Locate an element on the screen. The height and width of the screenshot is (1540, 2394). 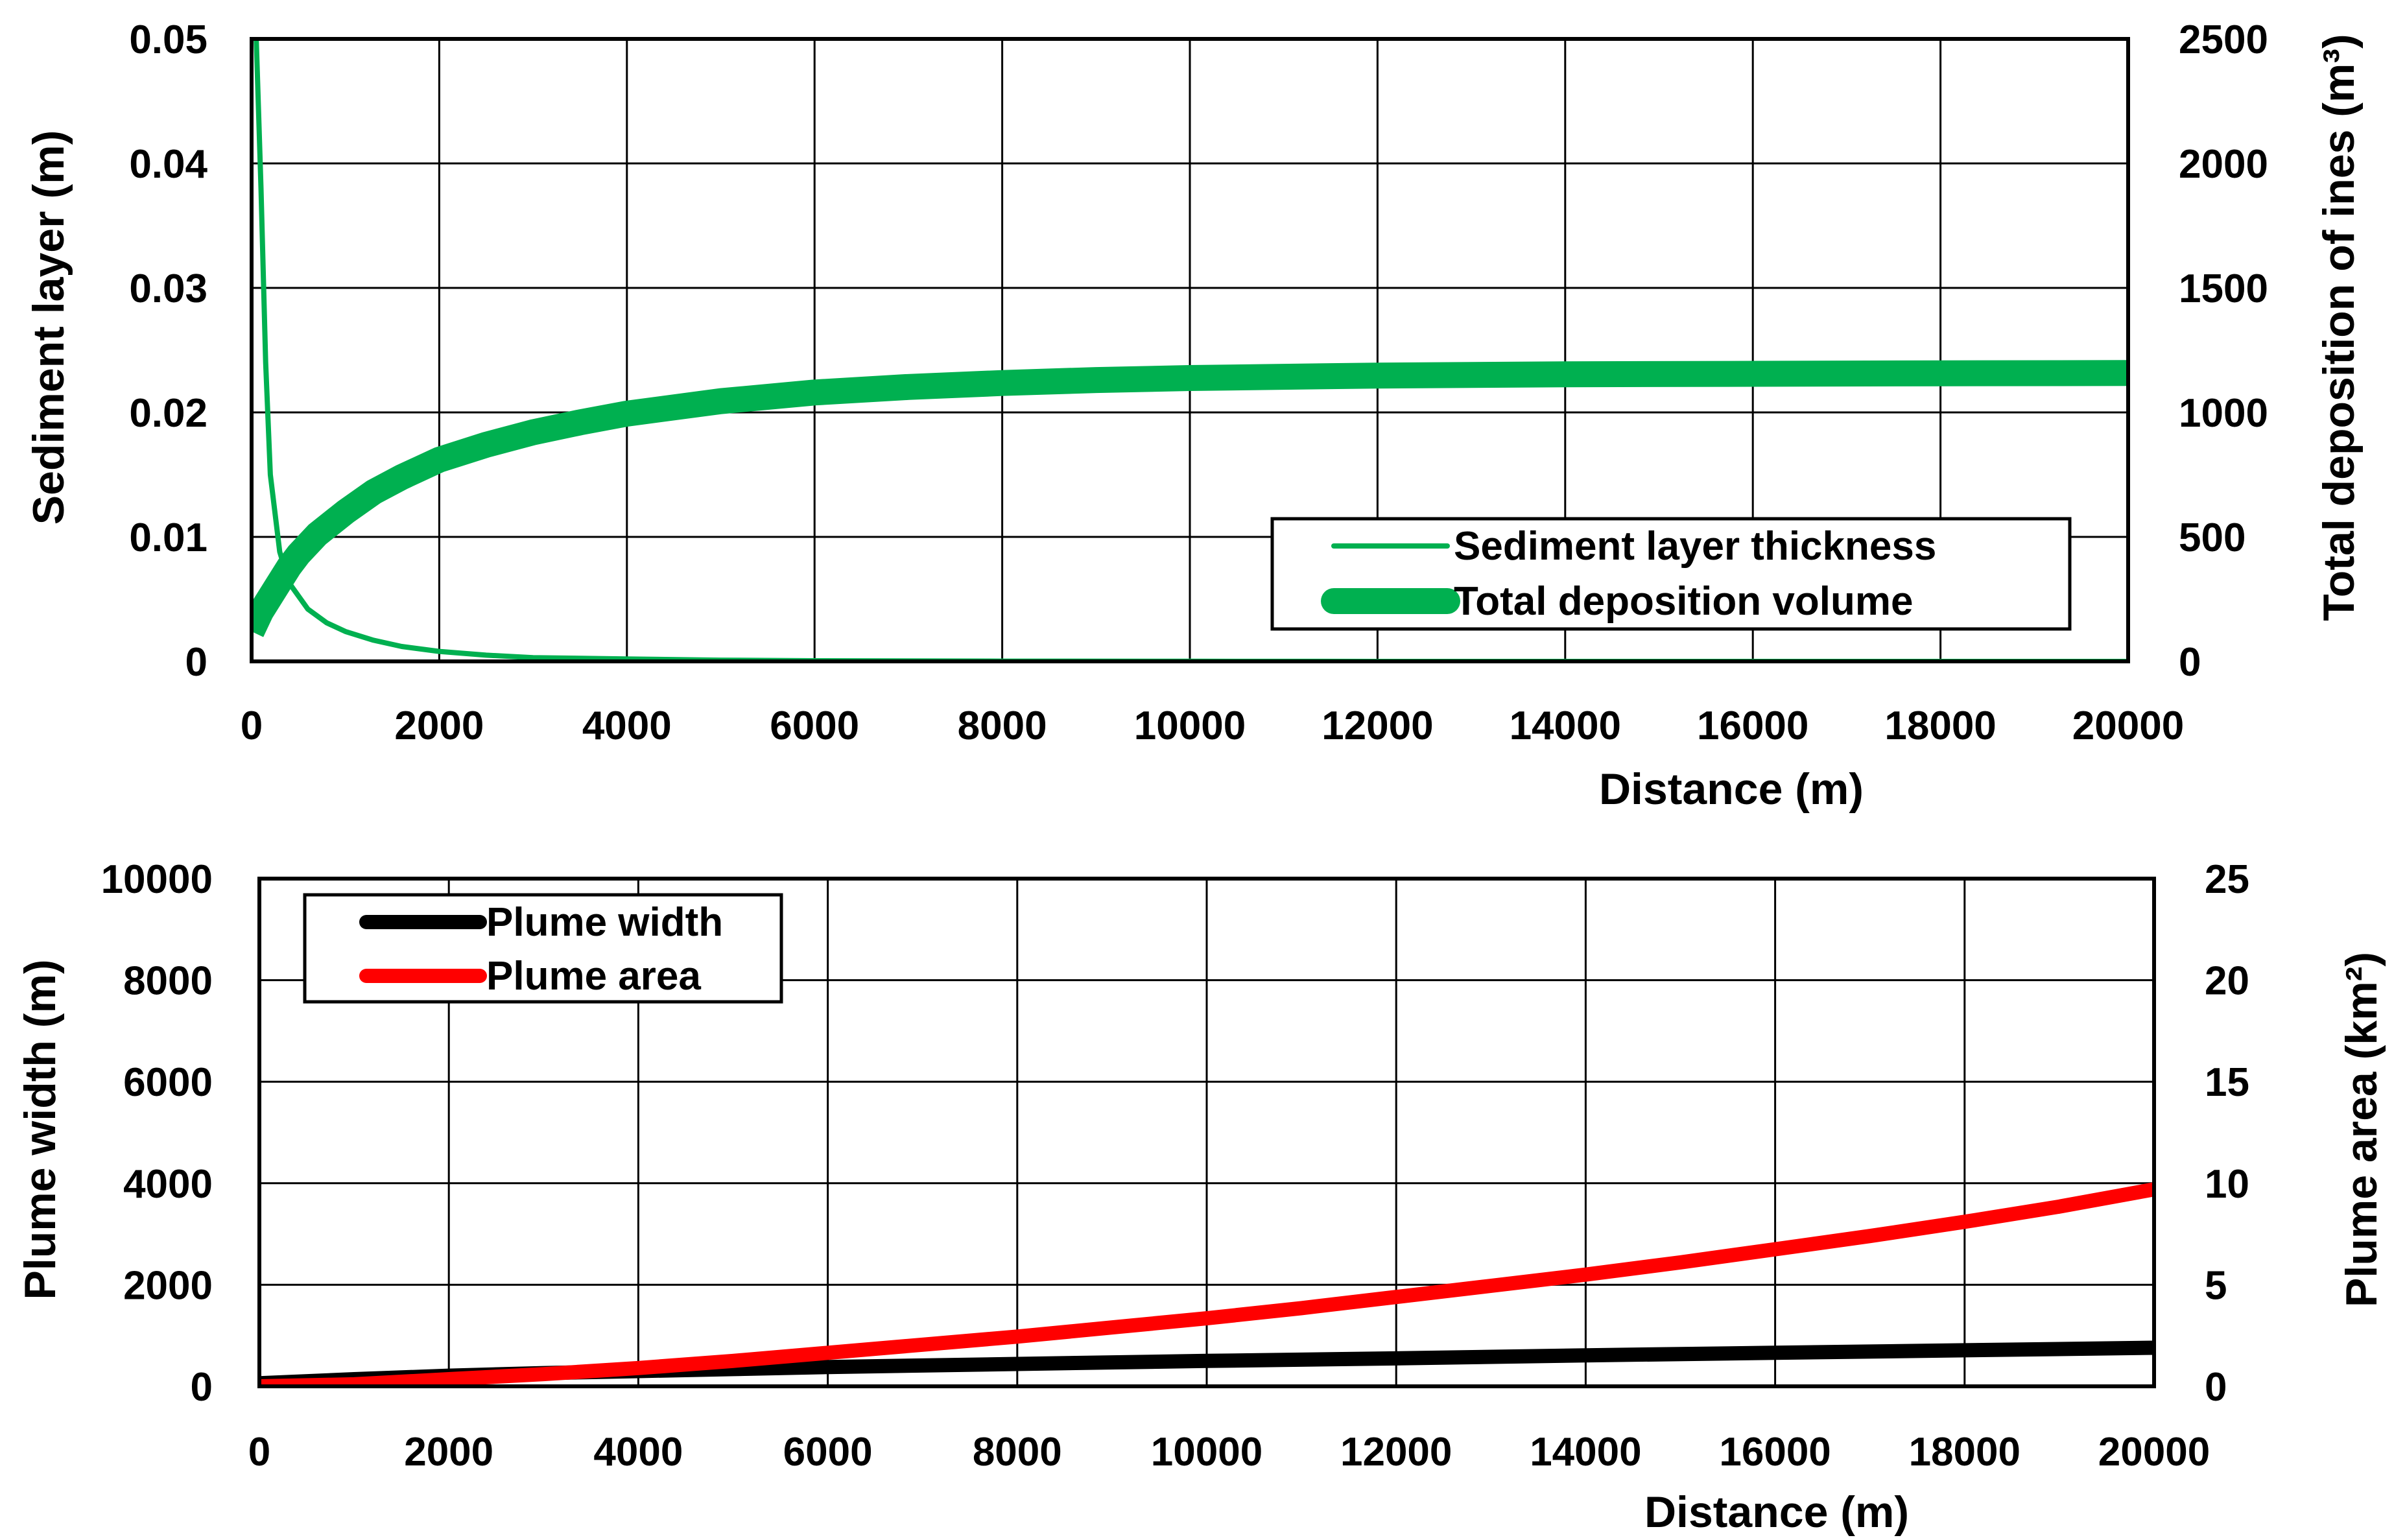
y-right-tick-label: 10 is located at coordinates (2227, 1184).